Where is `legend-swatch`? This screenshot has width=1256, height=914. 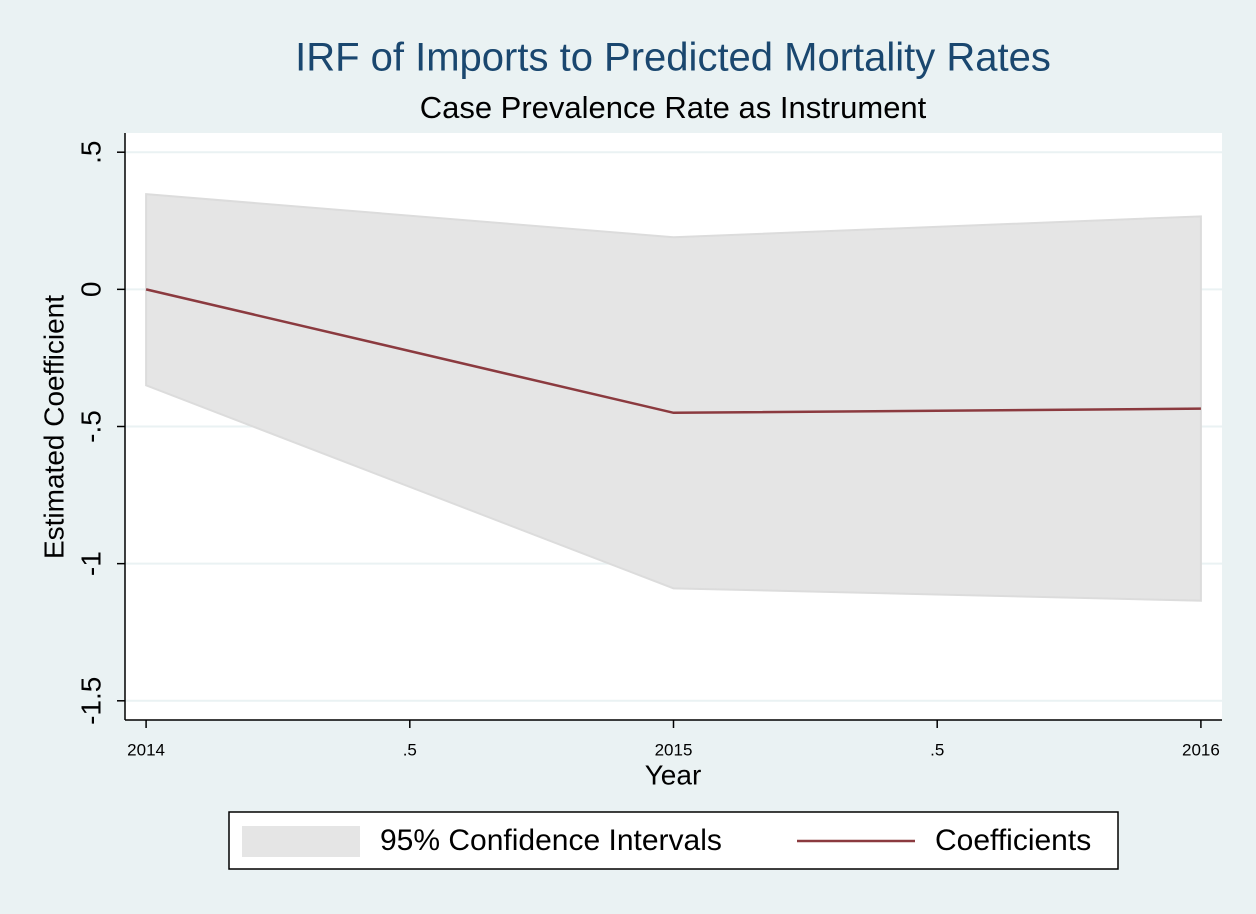
legend-swatch is located at coordinates (301, 841).